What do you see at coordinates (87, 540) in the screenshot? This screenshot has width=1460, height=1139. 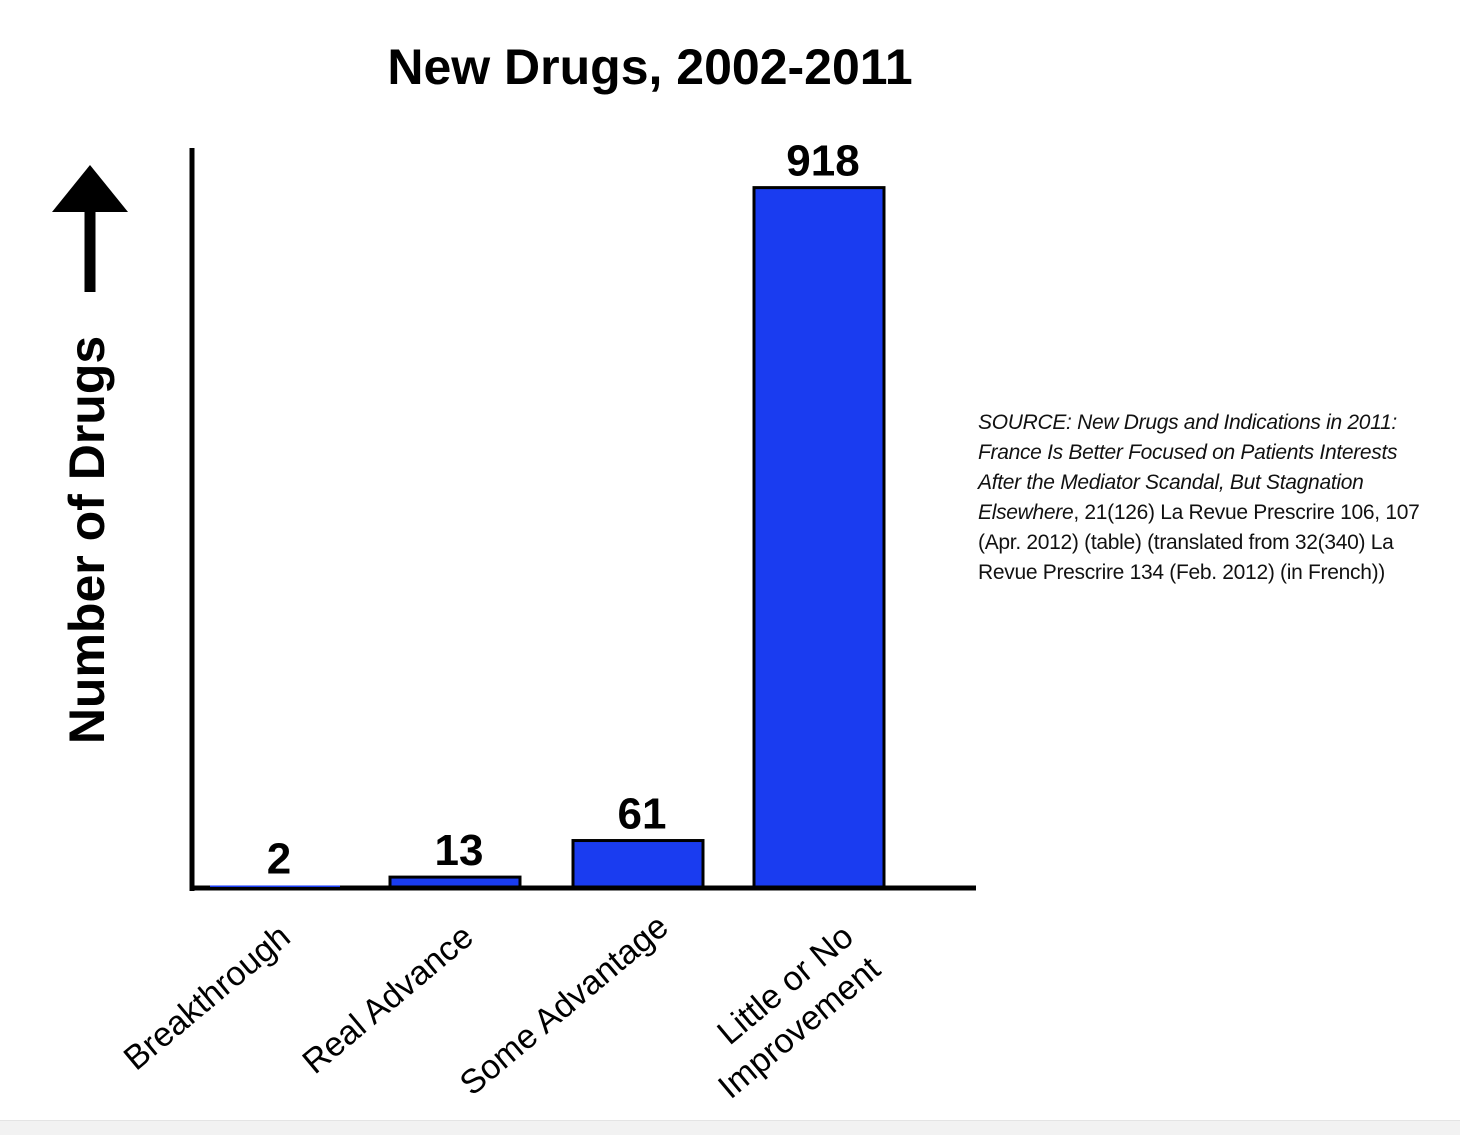 I see `y-axis-label: Number of Drugs` at bounding box center [87, 540].